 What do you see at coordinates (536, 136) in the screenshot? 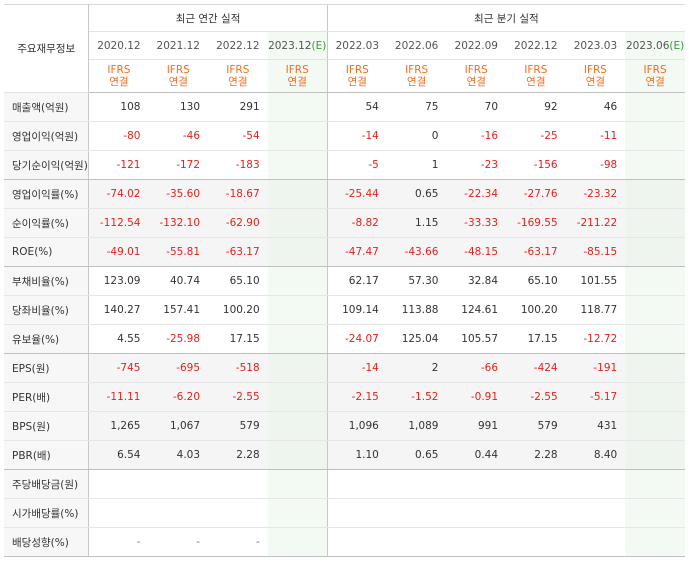
I see `table-cell: -25` at bounding box center [536, 136].